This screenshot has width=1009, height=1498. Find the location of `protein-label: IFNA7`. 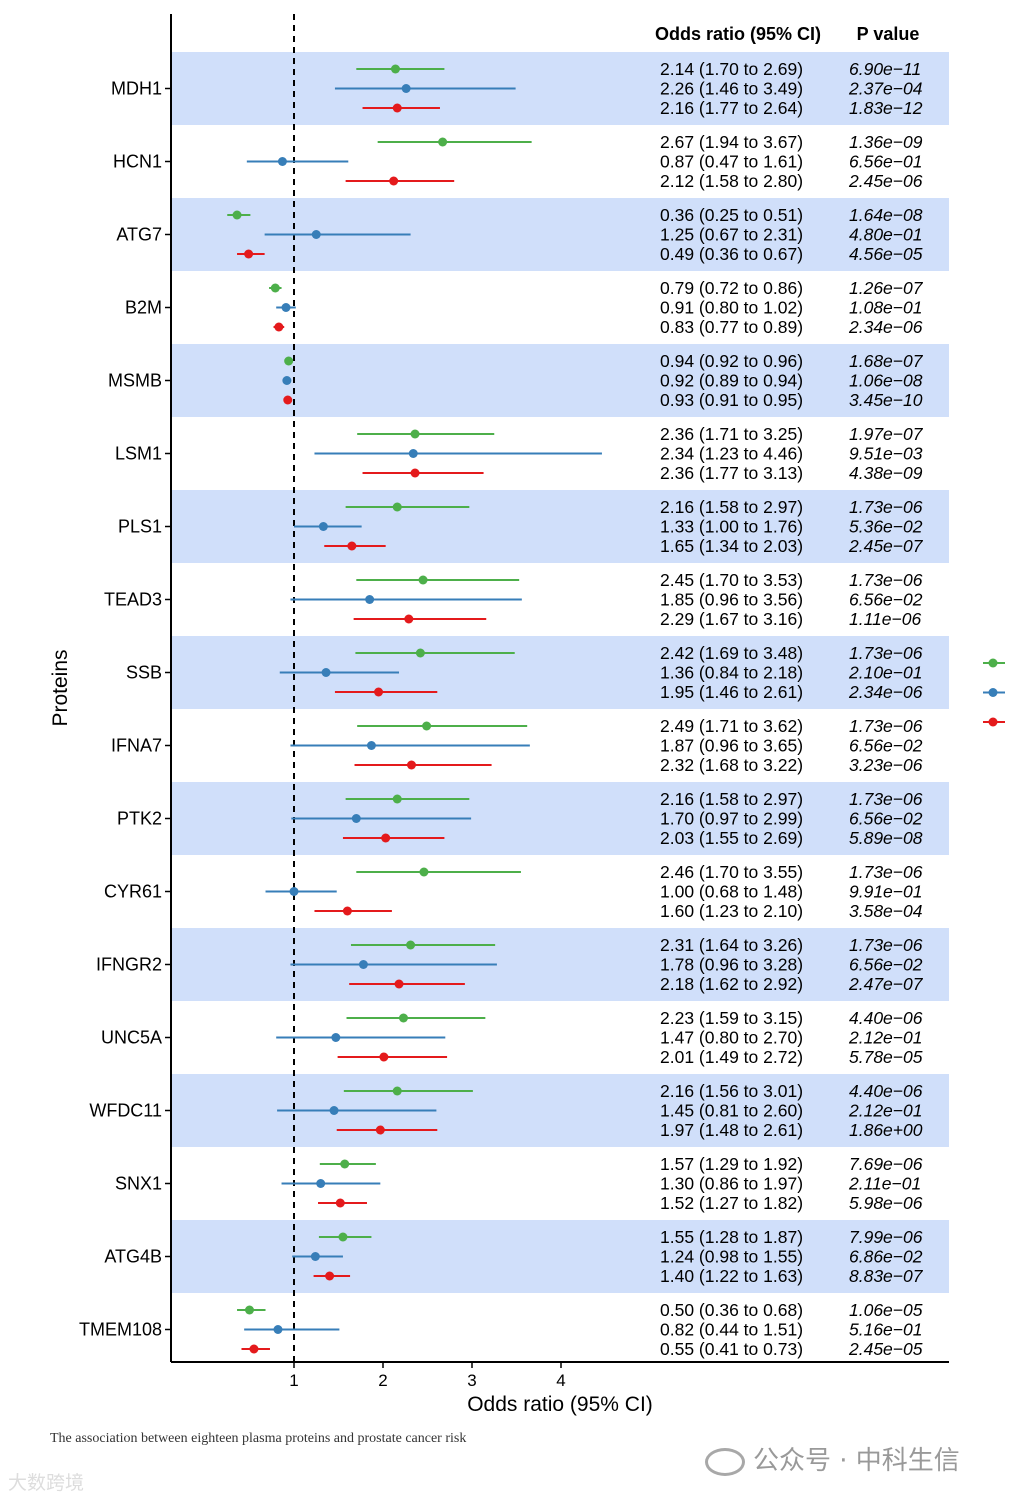

protein-label: IFNA7 is located at coordinates (136, 746).